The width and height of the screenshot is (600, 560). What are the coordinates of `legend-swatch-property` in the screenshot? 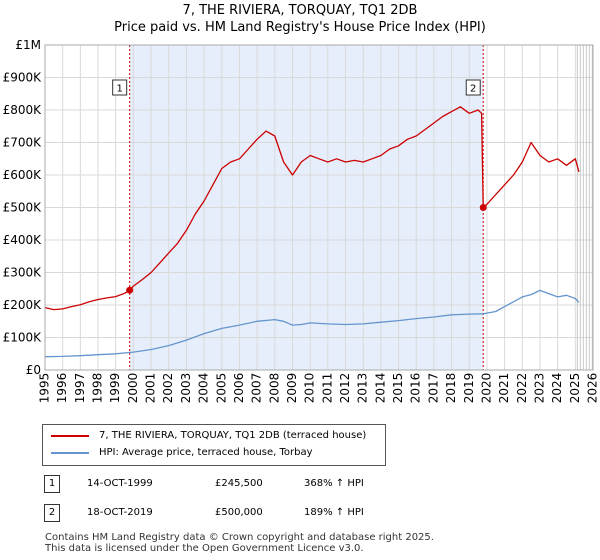 It's located at (70, 436).